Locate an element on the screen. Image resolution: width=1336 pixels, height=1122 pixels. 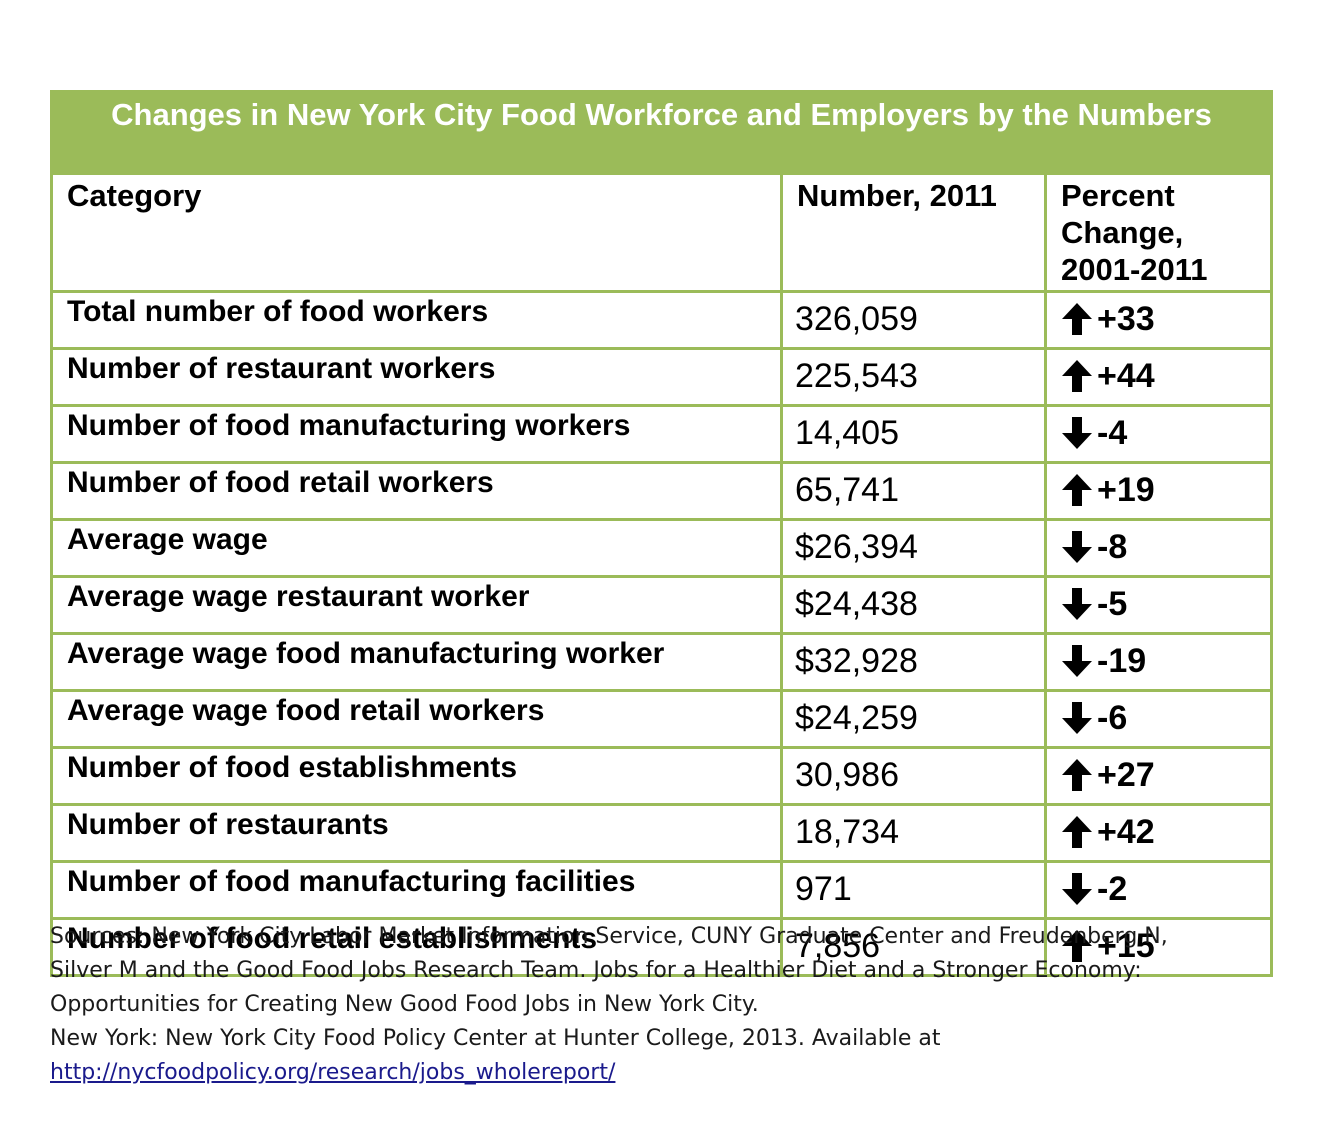
percent-change-value: +33 is located at coordinates (1126, 319).